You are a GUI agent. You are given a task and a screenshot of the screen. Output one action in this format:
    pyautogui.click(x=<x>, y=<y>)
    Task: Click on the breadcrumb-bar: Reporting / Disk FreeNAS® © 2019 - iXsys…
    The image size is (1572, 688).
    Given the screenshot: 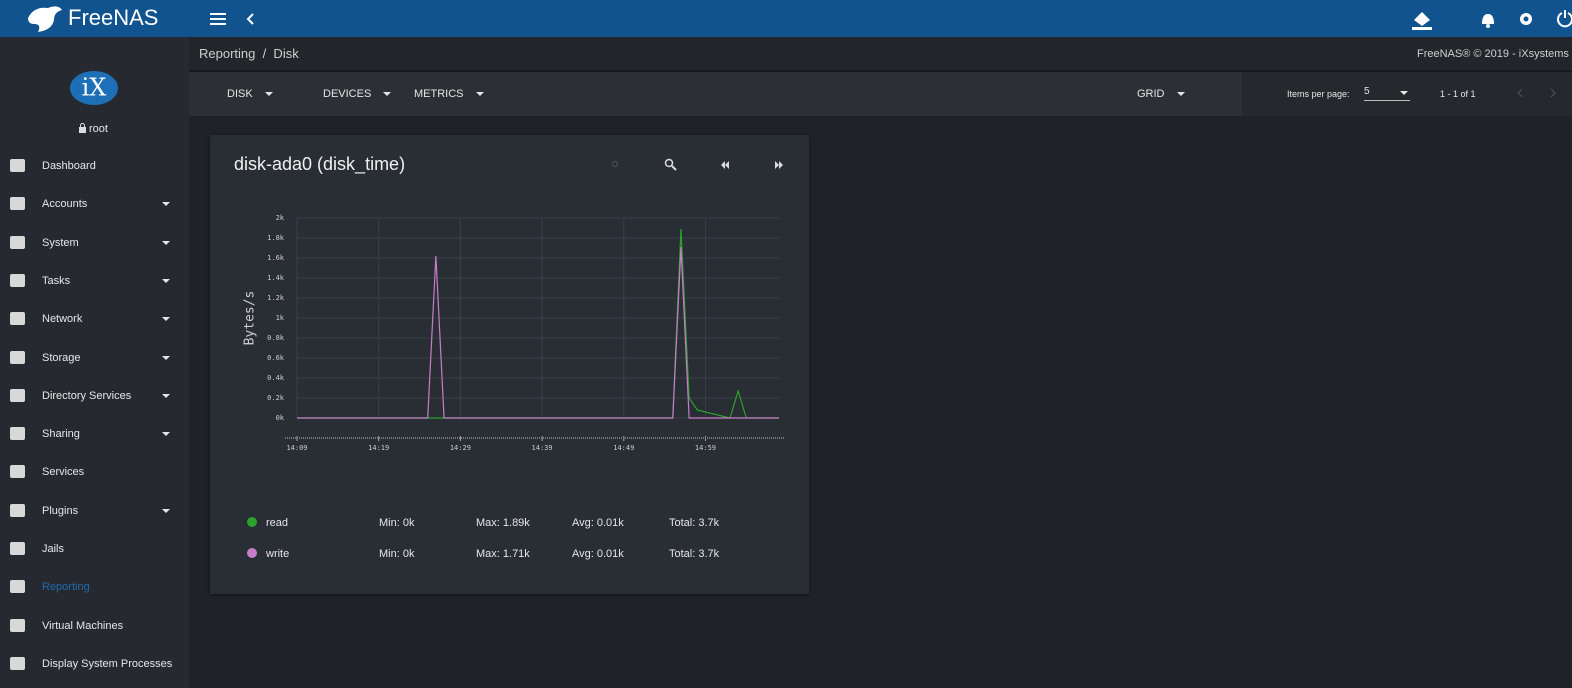 What is the action you would take?
    pyautogui.click(x=880, y=54)
    